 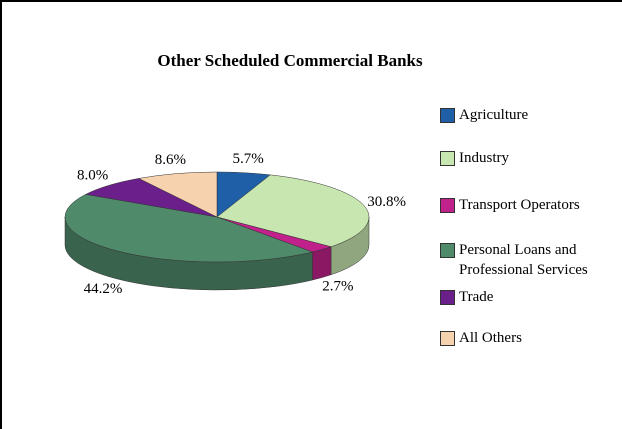 What do you see at coordinates (337, 287) in the screenshot?
I see `data-label: 2.7%` at bounding box center [337, 287].